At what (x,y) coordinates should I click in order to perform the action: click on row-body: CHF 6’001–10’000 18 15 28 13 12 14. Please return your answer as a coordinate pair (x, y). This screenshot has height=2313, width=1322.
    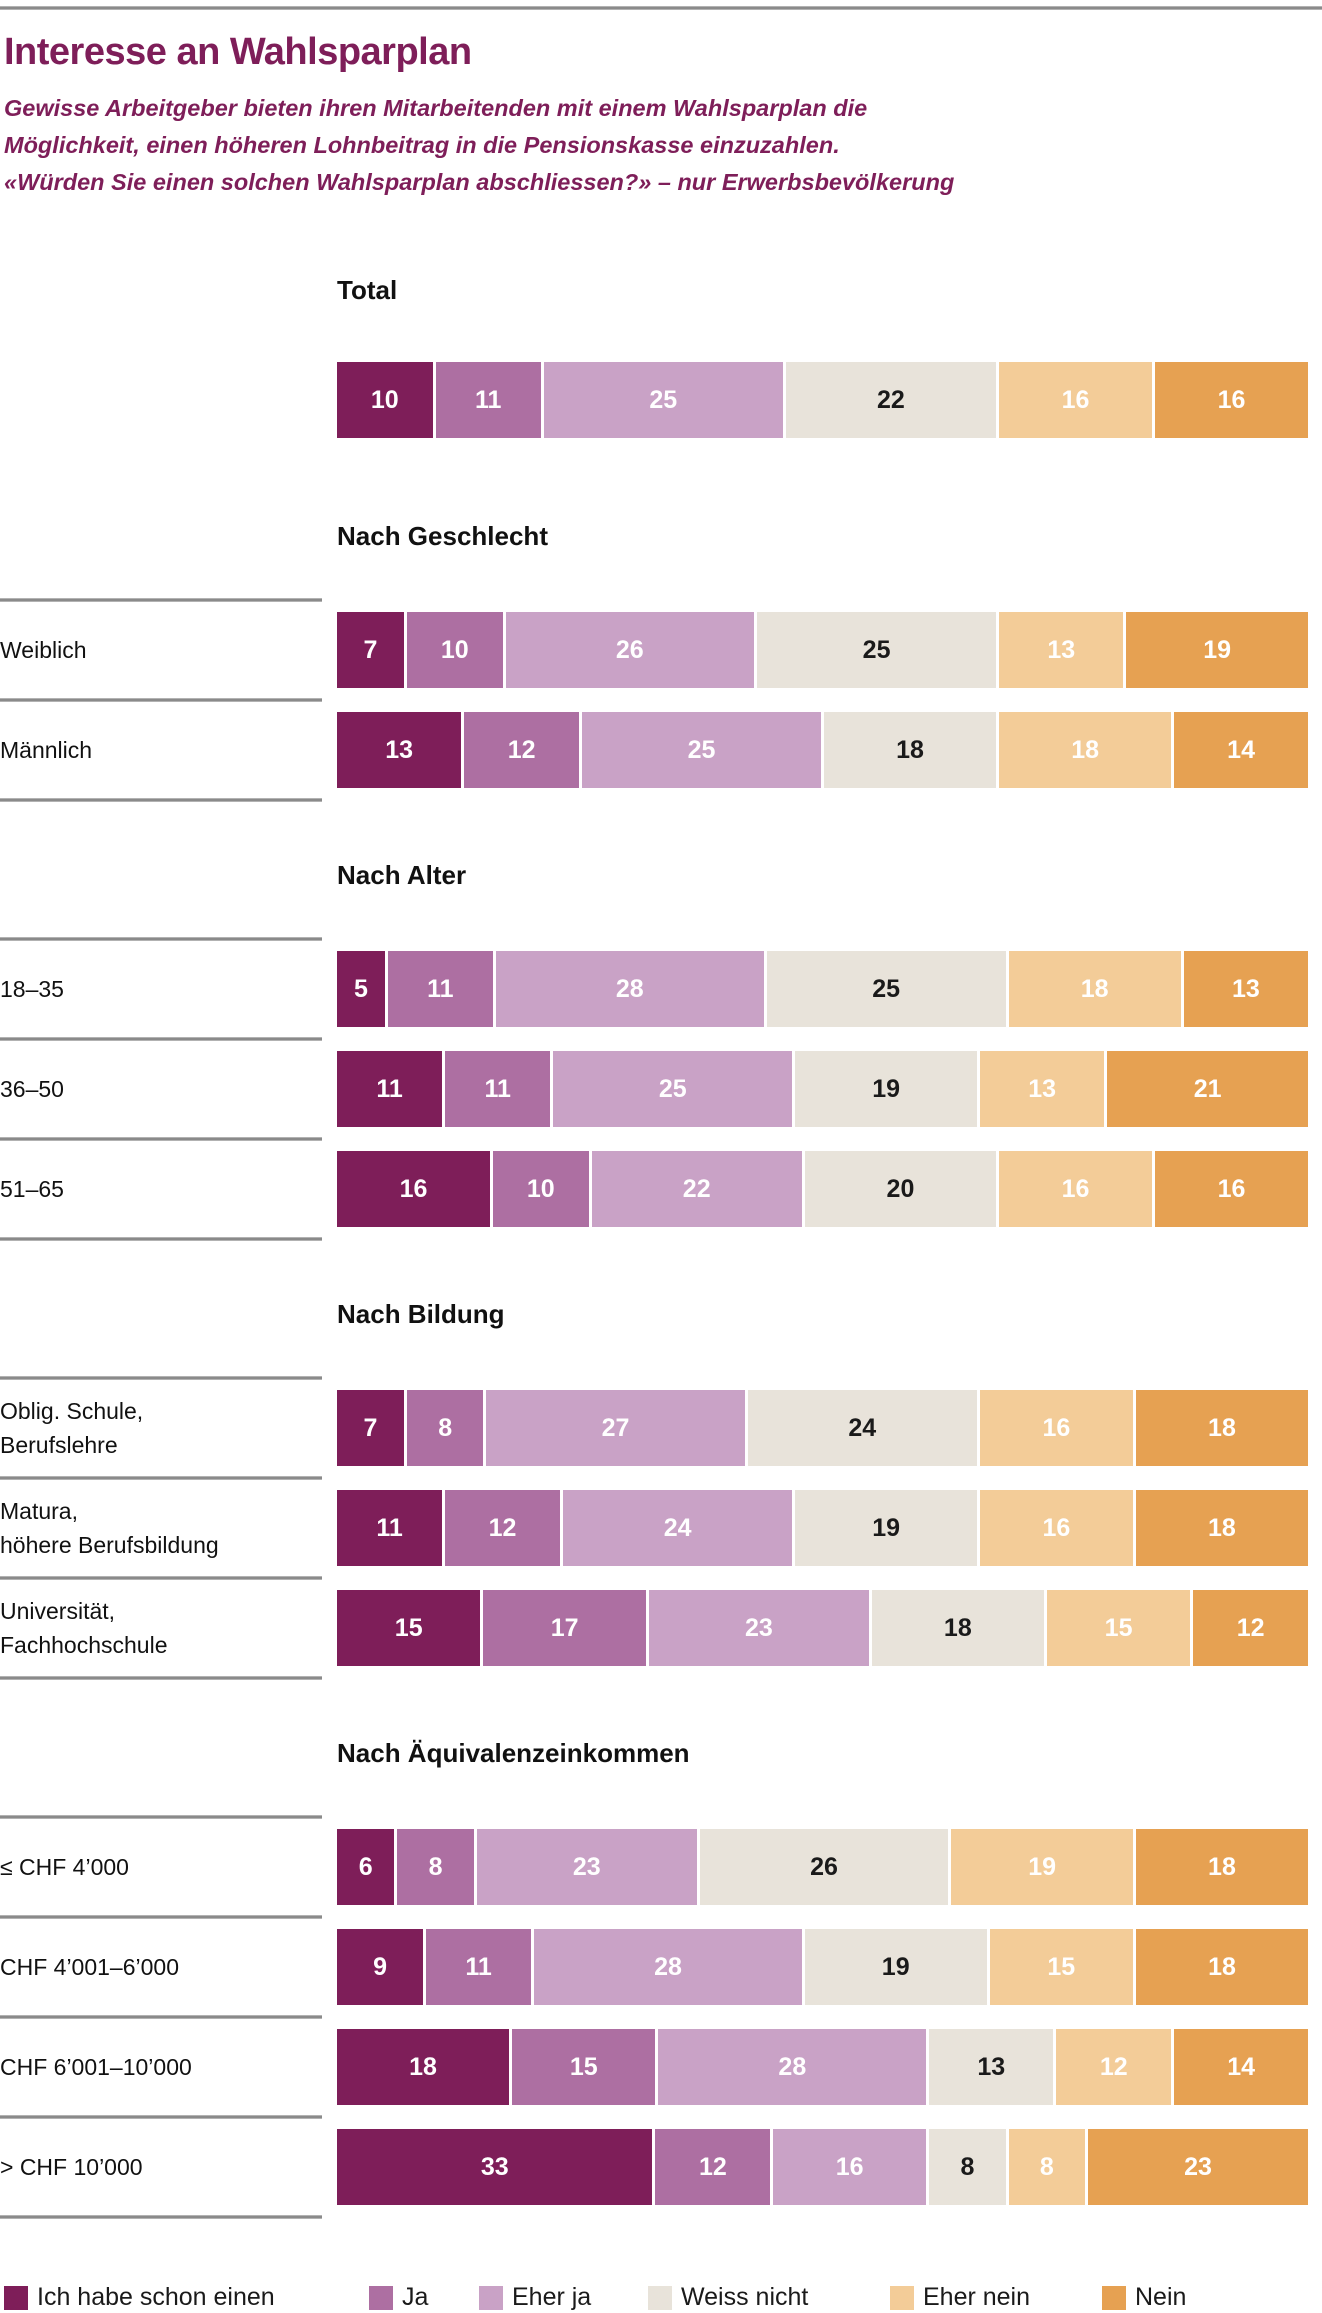
    Looking at the image, I should click on (654, 2067).